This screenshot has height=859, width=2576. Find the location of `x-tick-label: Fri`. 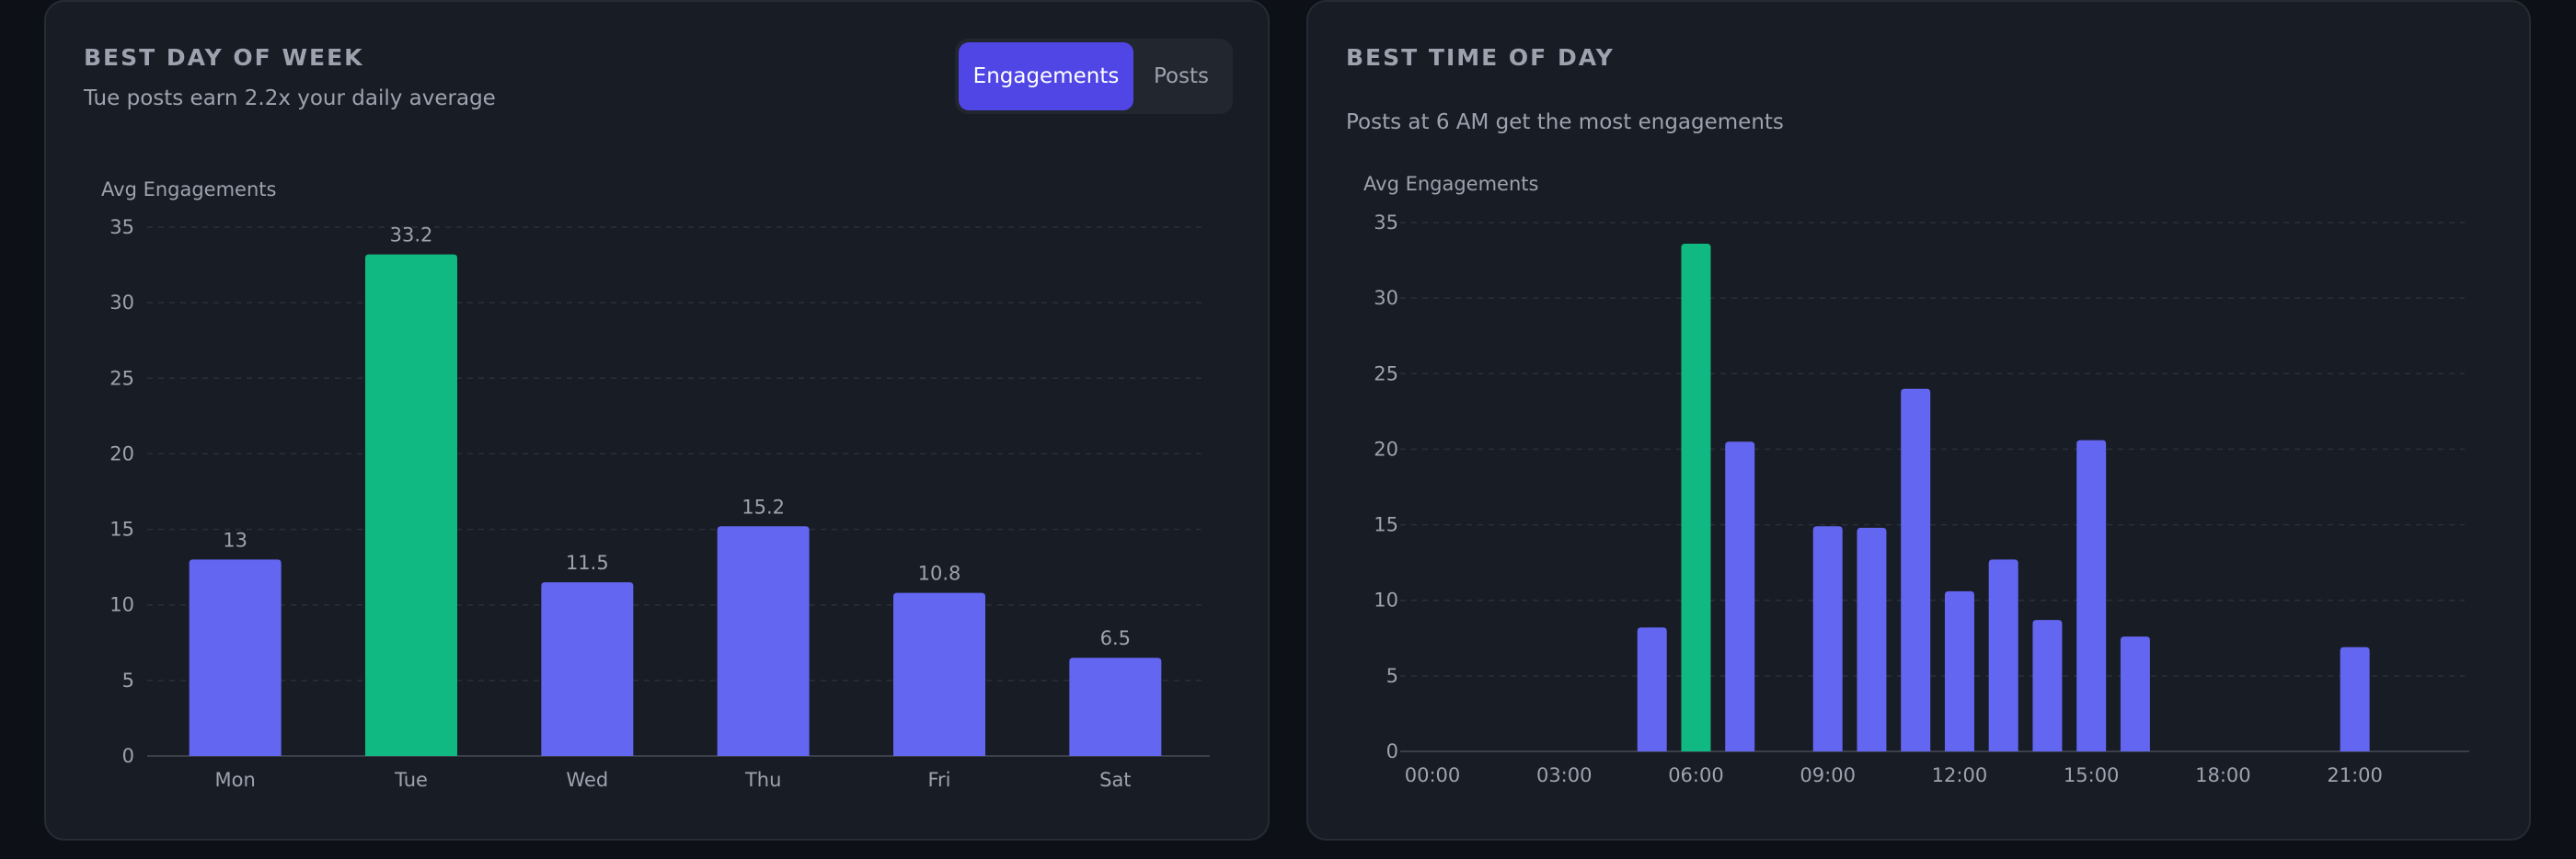

x-tick-label: Fri is located at coordinates (938, 780).